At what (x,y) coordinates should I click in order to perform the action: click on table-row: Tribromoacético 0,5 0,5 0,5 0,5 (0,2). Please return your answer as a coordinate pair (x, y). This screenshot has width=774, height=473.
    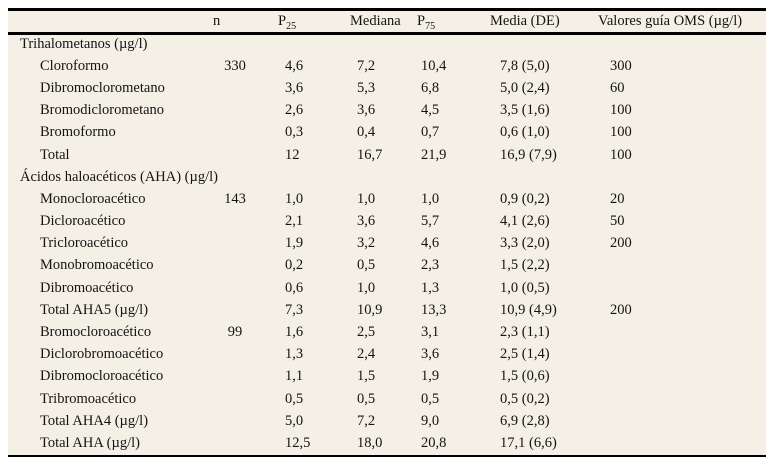
    Looking at the image, I should click on (387, 399).